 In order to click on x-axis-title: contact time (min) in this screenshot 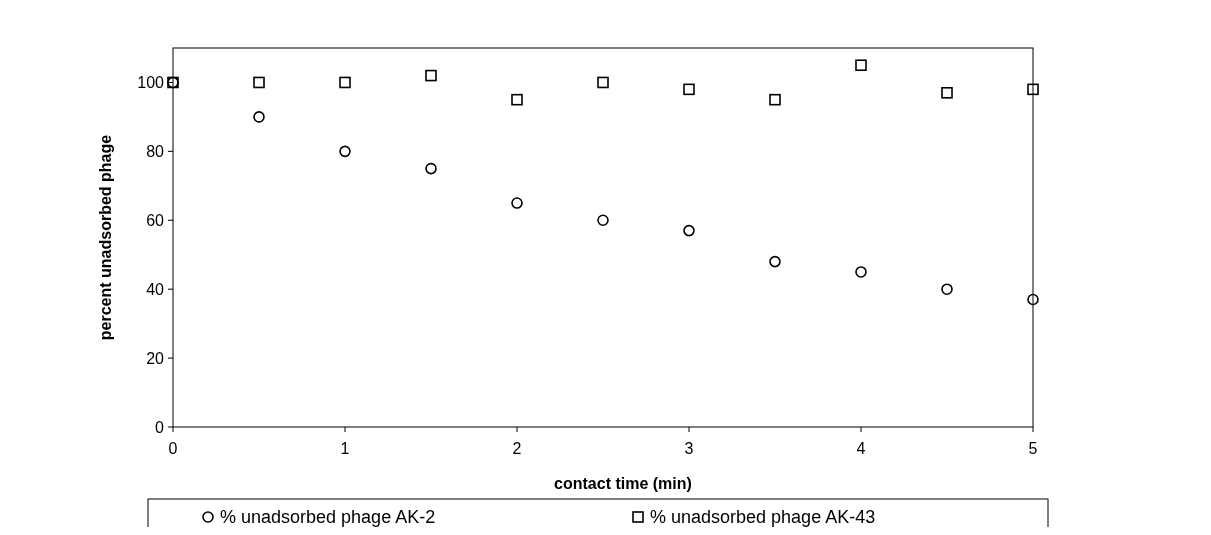, I will do `click(623, 483)`.